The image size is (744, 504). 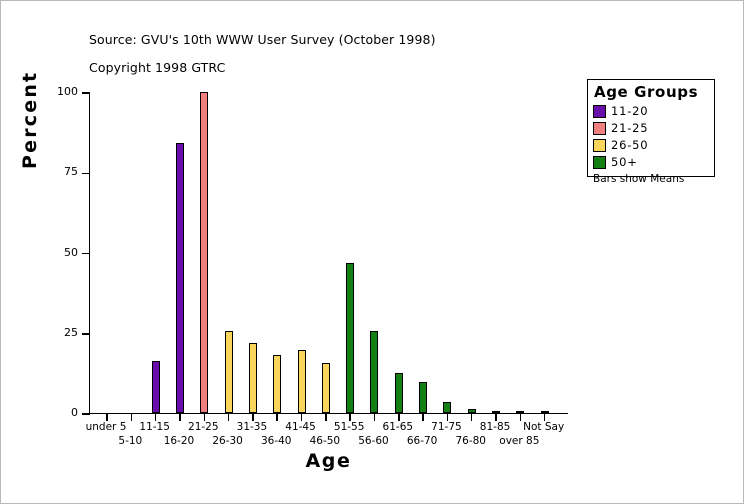 I want to click on legend: Age Groups 11-20 21-25 26-50 50+, so click(x=651, y=128).